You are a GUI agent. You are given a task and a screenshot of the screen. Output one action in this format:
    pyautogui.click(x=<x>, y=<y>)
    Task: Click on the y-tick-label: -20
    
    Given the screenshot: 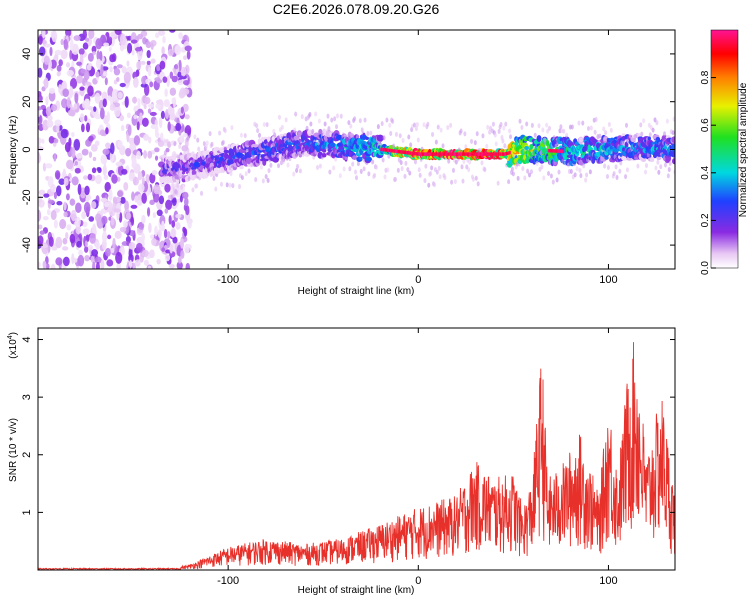 What is the action you would take?
    pyautogui.click(x=27, y=197)
    